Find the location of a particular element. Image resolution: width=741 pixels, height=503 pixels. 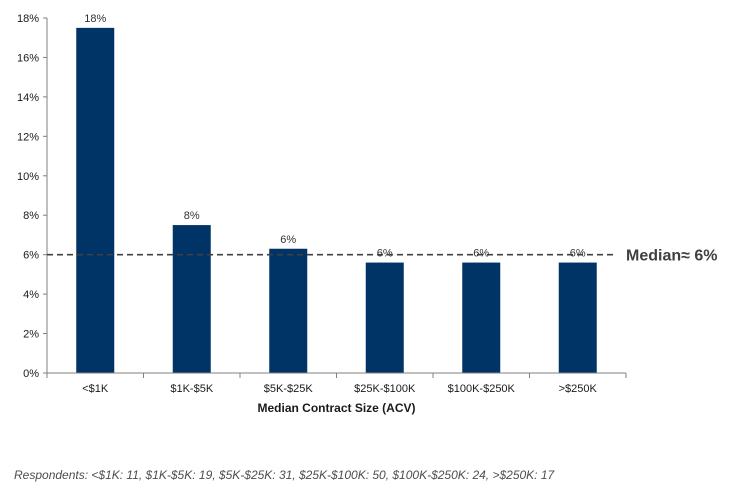

y-ticks-layer: 0% 2% 4% 6% 8% 10% 12% 14% 16% 18% is located at coordinates (32, 196).